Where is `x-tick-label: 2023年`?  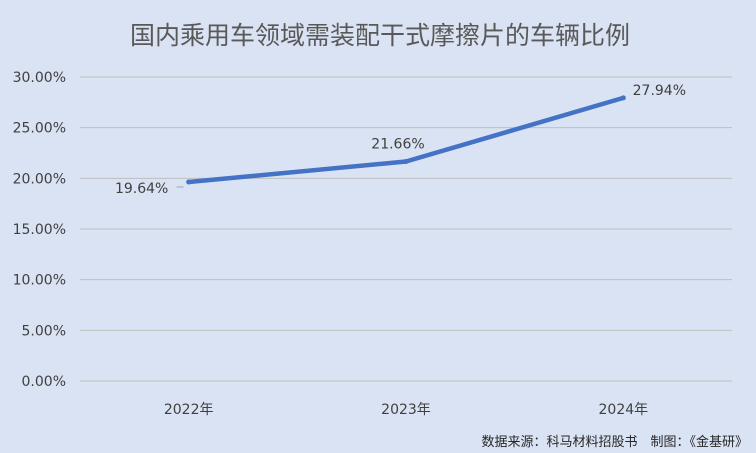
x-tick-label: 2023年 is located at coordinates (406, 410).